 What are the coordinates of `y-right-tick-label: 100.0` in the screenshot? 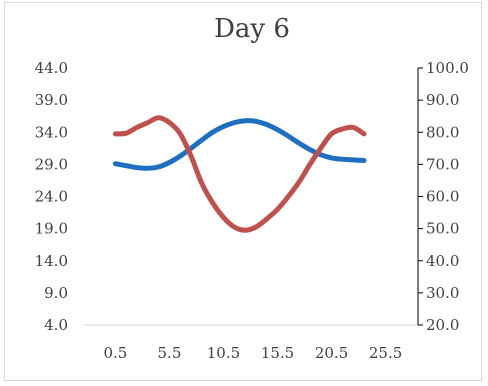 It's located at (447, 68).